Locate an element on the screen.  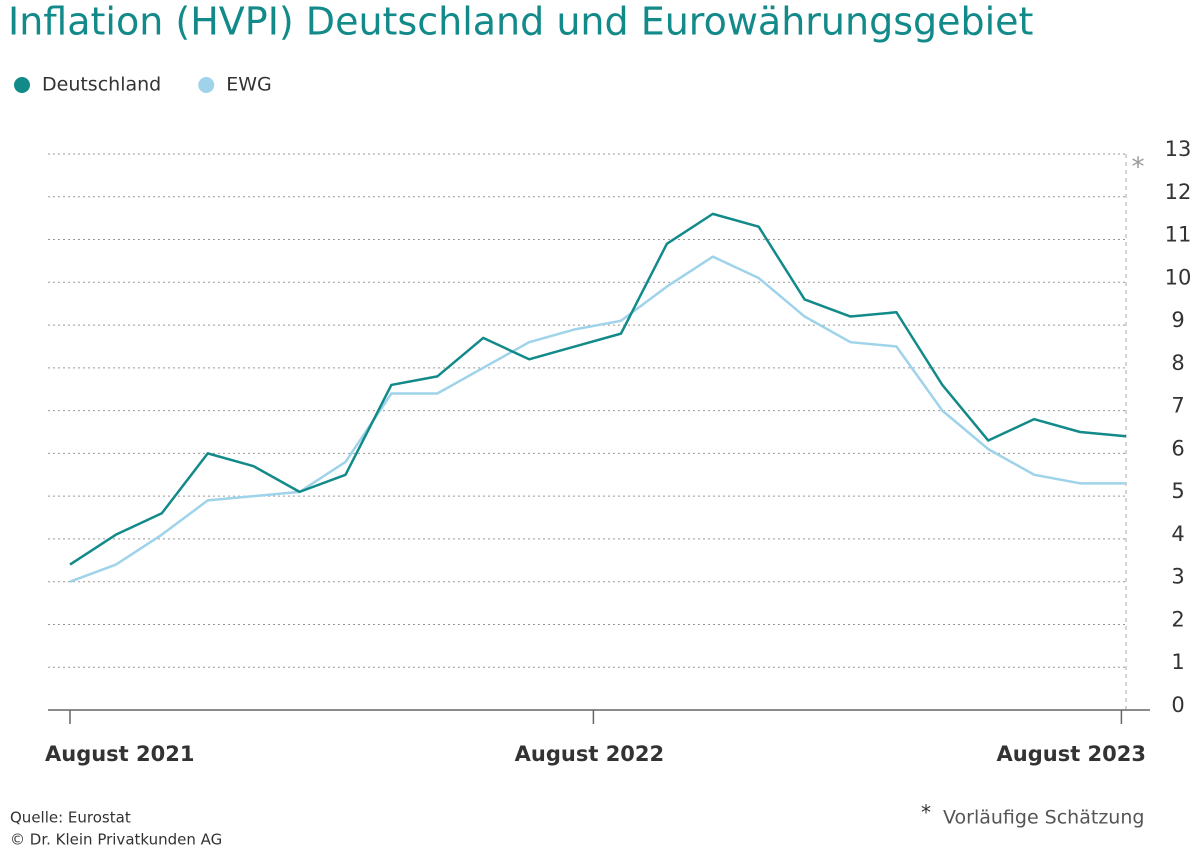
y-tick-label: 5 is located at coordinates (1177, 491).